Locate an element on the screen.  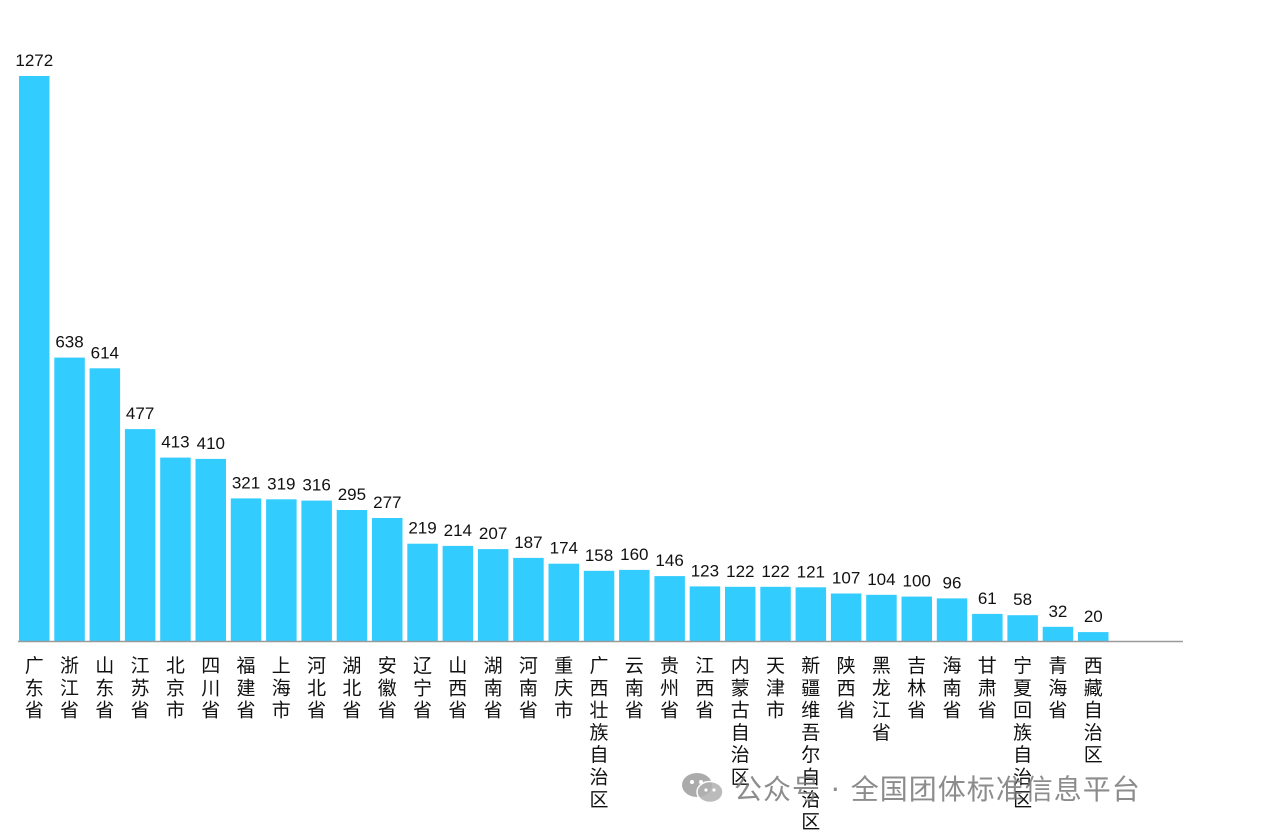
category-label: 内蒙古自治区 is located at coordinates (740, 722).